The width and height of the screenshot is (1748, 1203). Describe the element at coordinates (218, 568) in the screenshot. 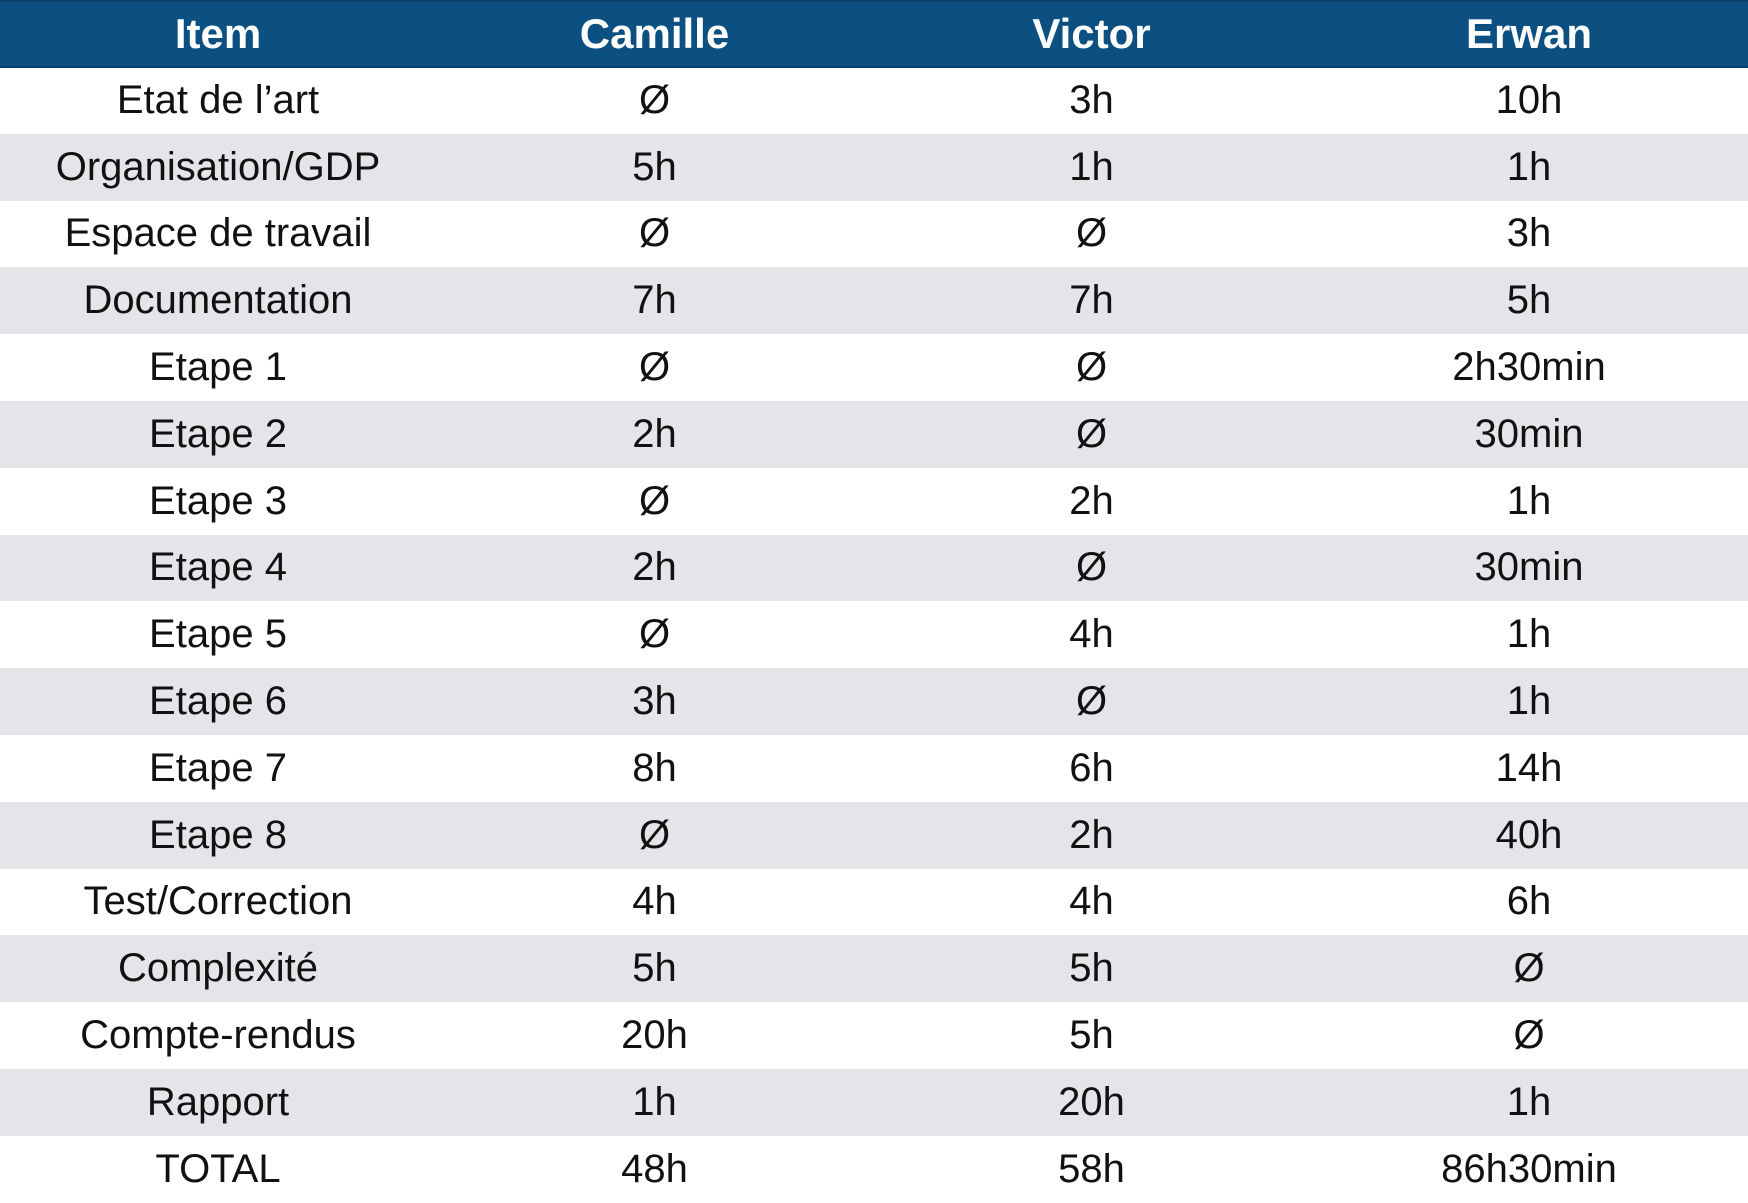

I see `item-cell: Etape 4` at that location.